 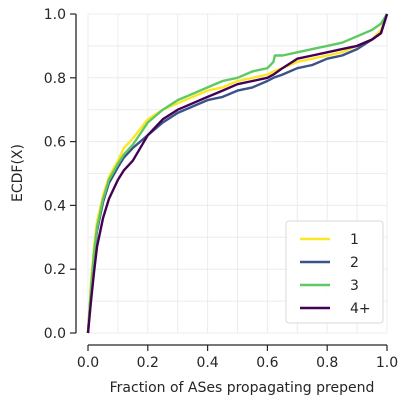 I want to click on y-axis-label: ECDF(X), so click(x=18, y=173).